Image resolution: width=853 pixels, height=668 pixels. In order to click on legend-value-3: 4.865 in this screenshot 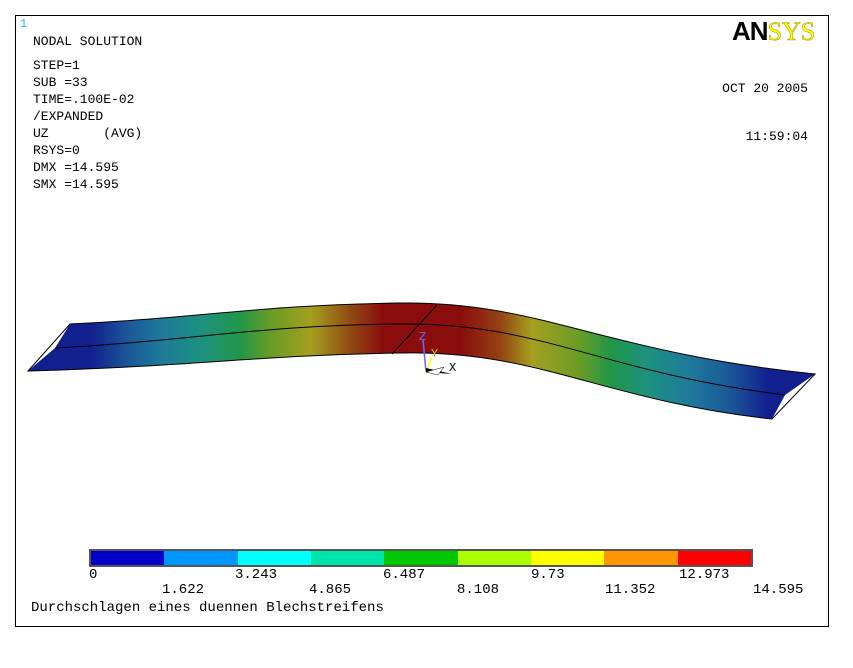, I will do `click(330, 590)`.